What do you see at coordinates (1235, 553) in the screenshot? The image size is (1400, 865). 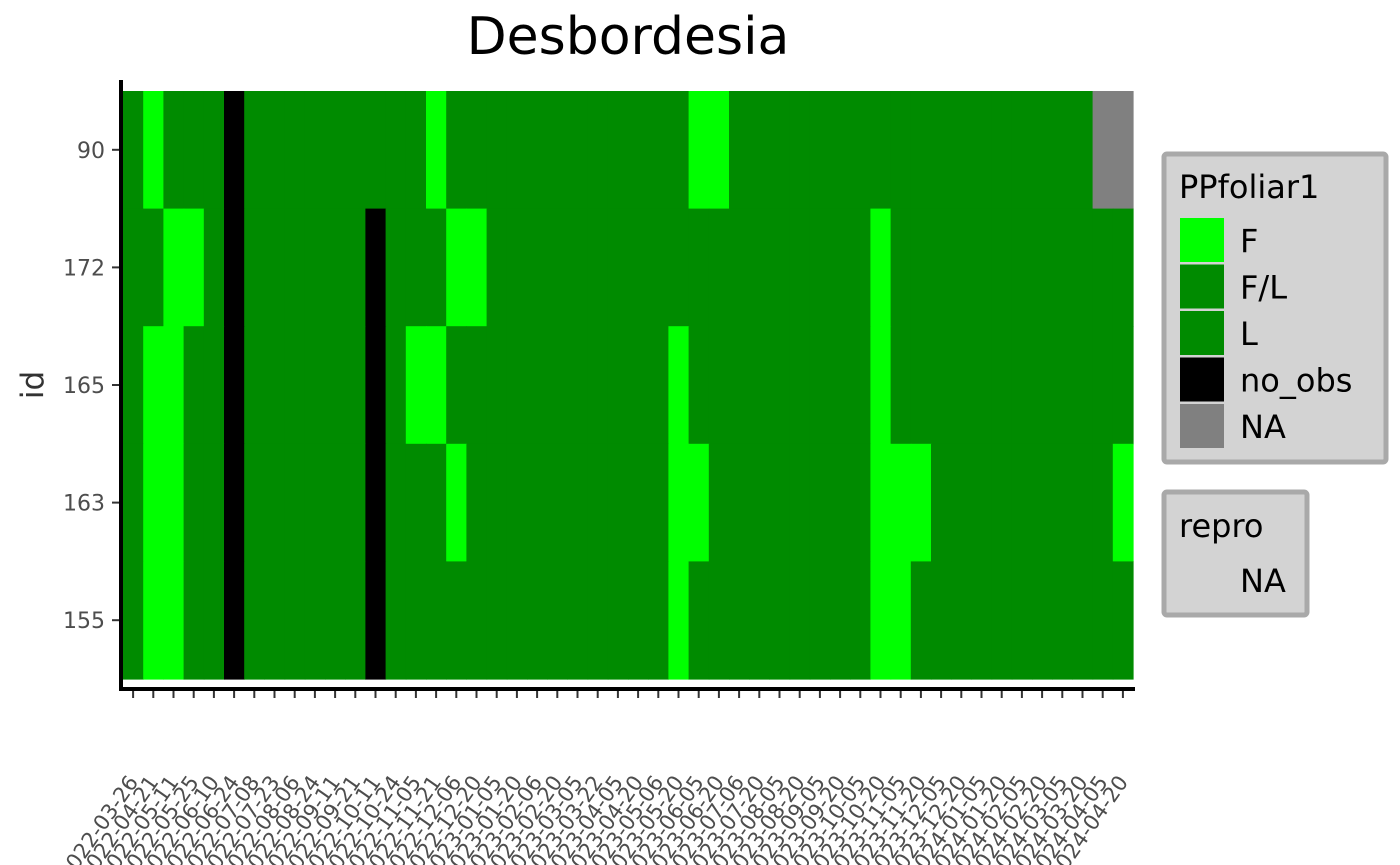 I see `legend-box` at bounding box center [1235, 553].